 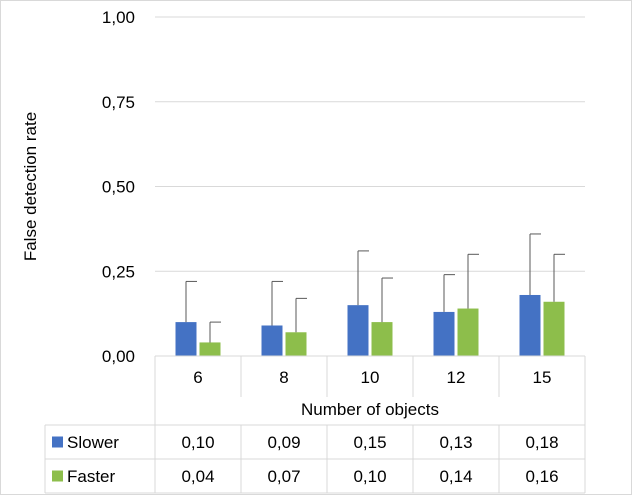 I want to click on data-label: 0,07, so click(x=283, y=476).